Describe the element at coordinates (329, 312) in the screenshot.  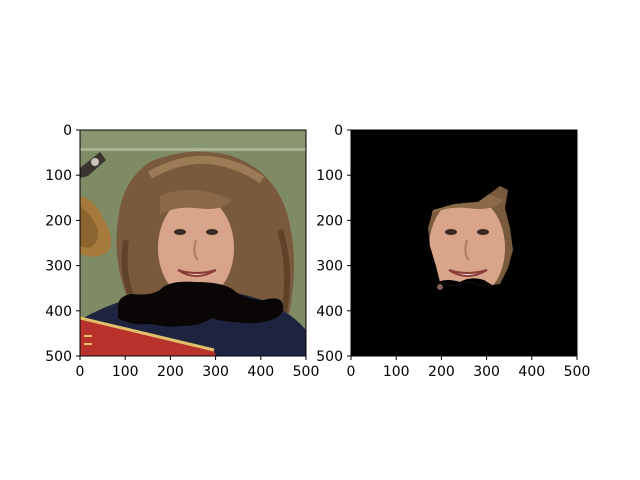
I see `right-y-tick-label: 400` at that location.